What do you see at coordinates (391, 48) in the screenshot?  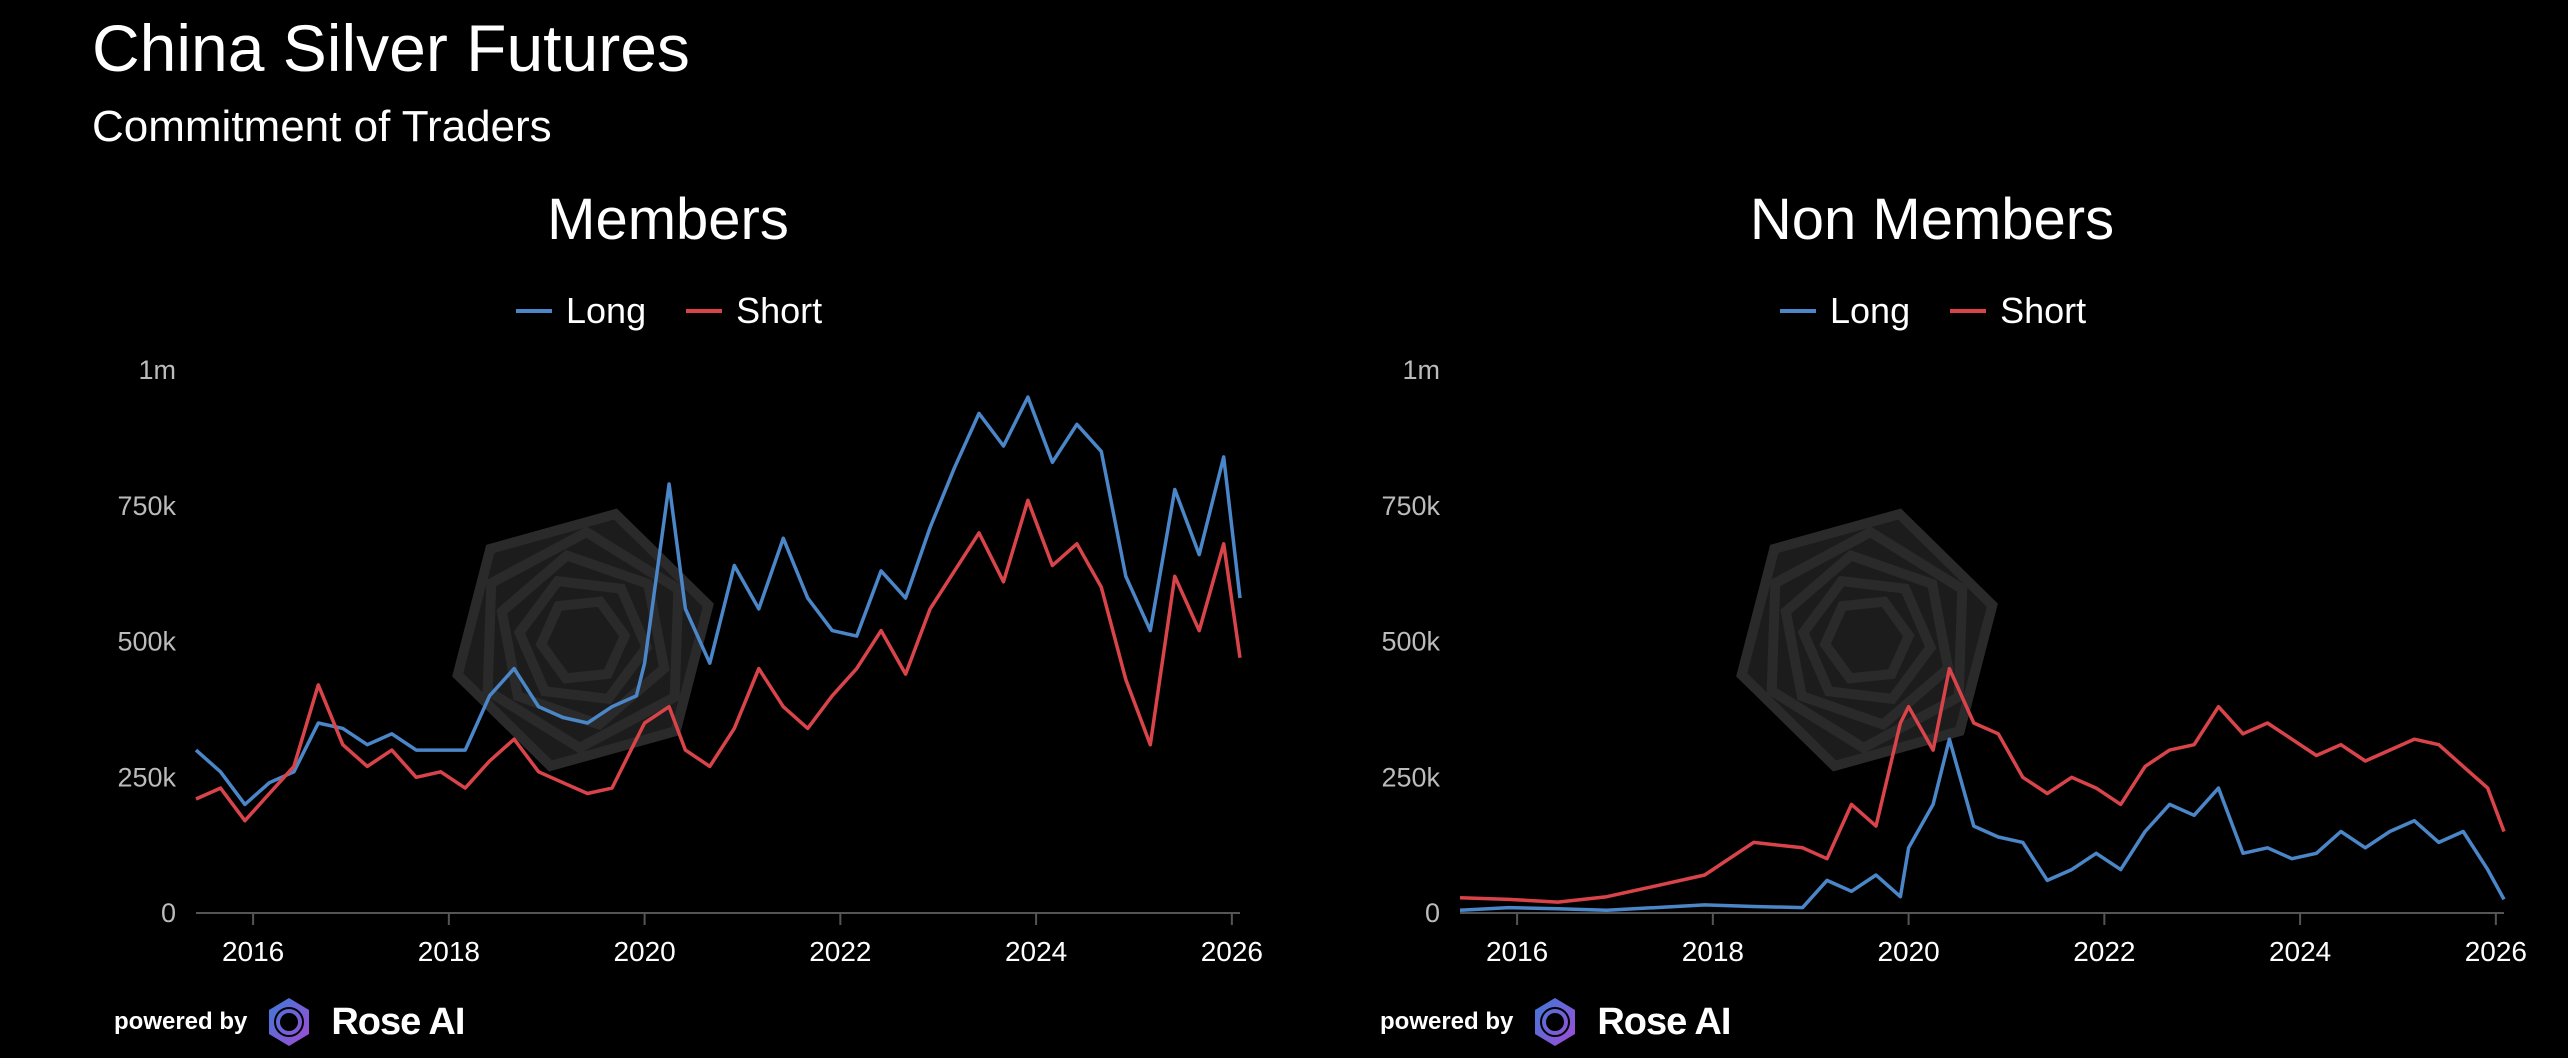 I see `page-title: China Silver Futures` at bounding box center [391, 48].